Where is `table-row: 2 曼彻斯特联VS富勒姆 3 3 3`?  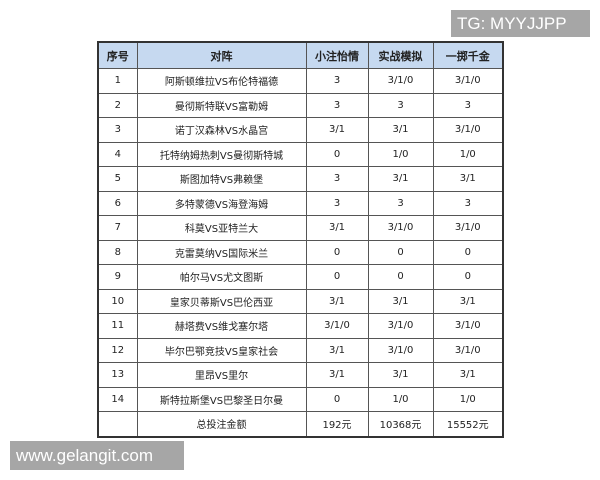
table-row: 2 曼彻斯特联VS富勒姆 3 3 3 is located at coordinates (300, 105).